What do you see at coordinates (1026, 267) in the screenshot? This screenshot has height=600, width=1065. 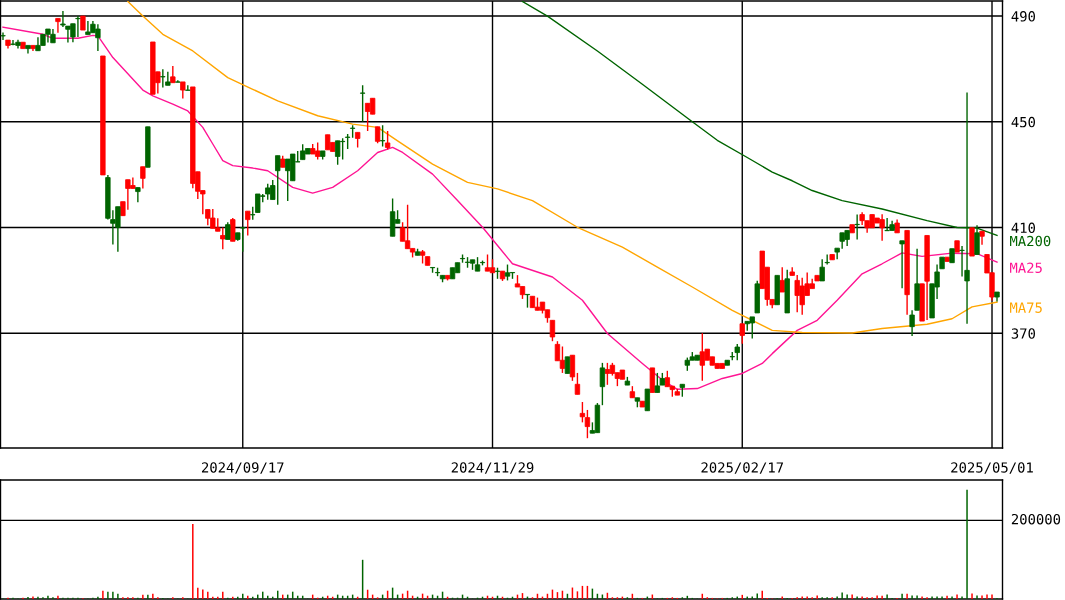 I see `series-label: MA25` at bounding box center [1026, 267].